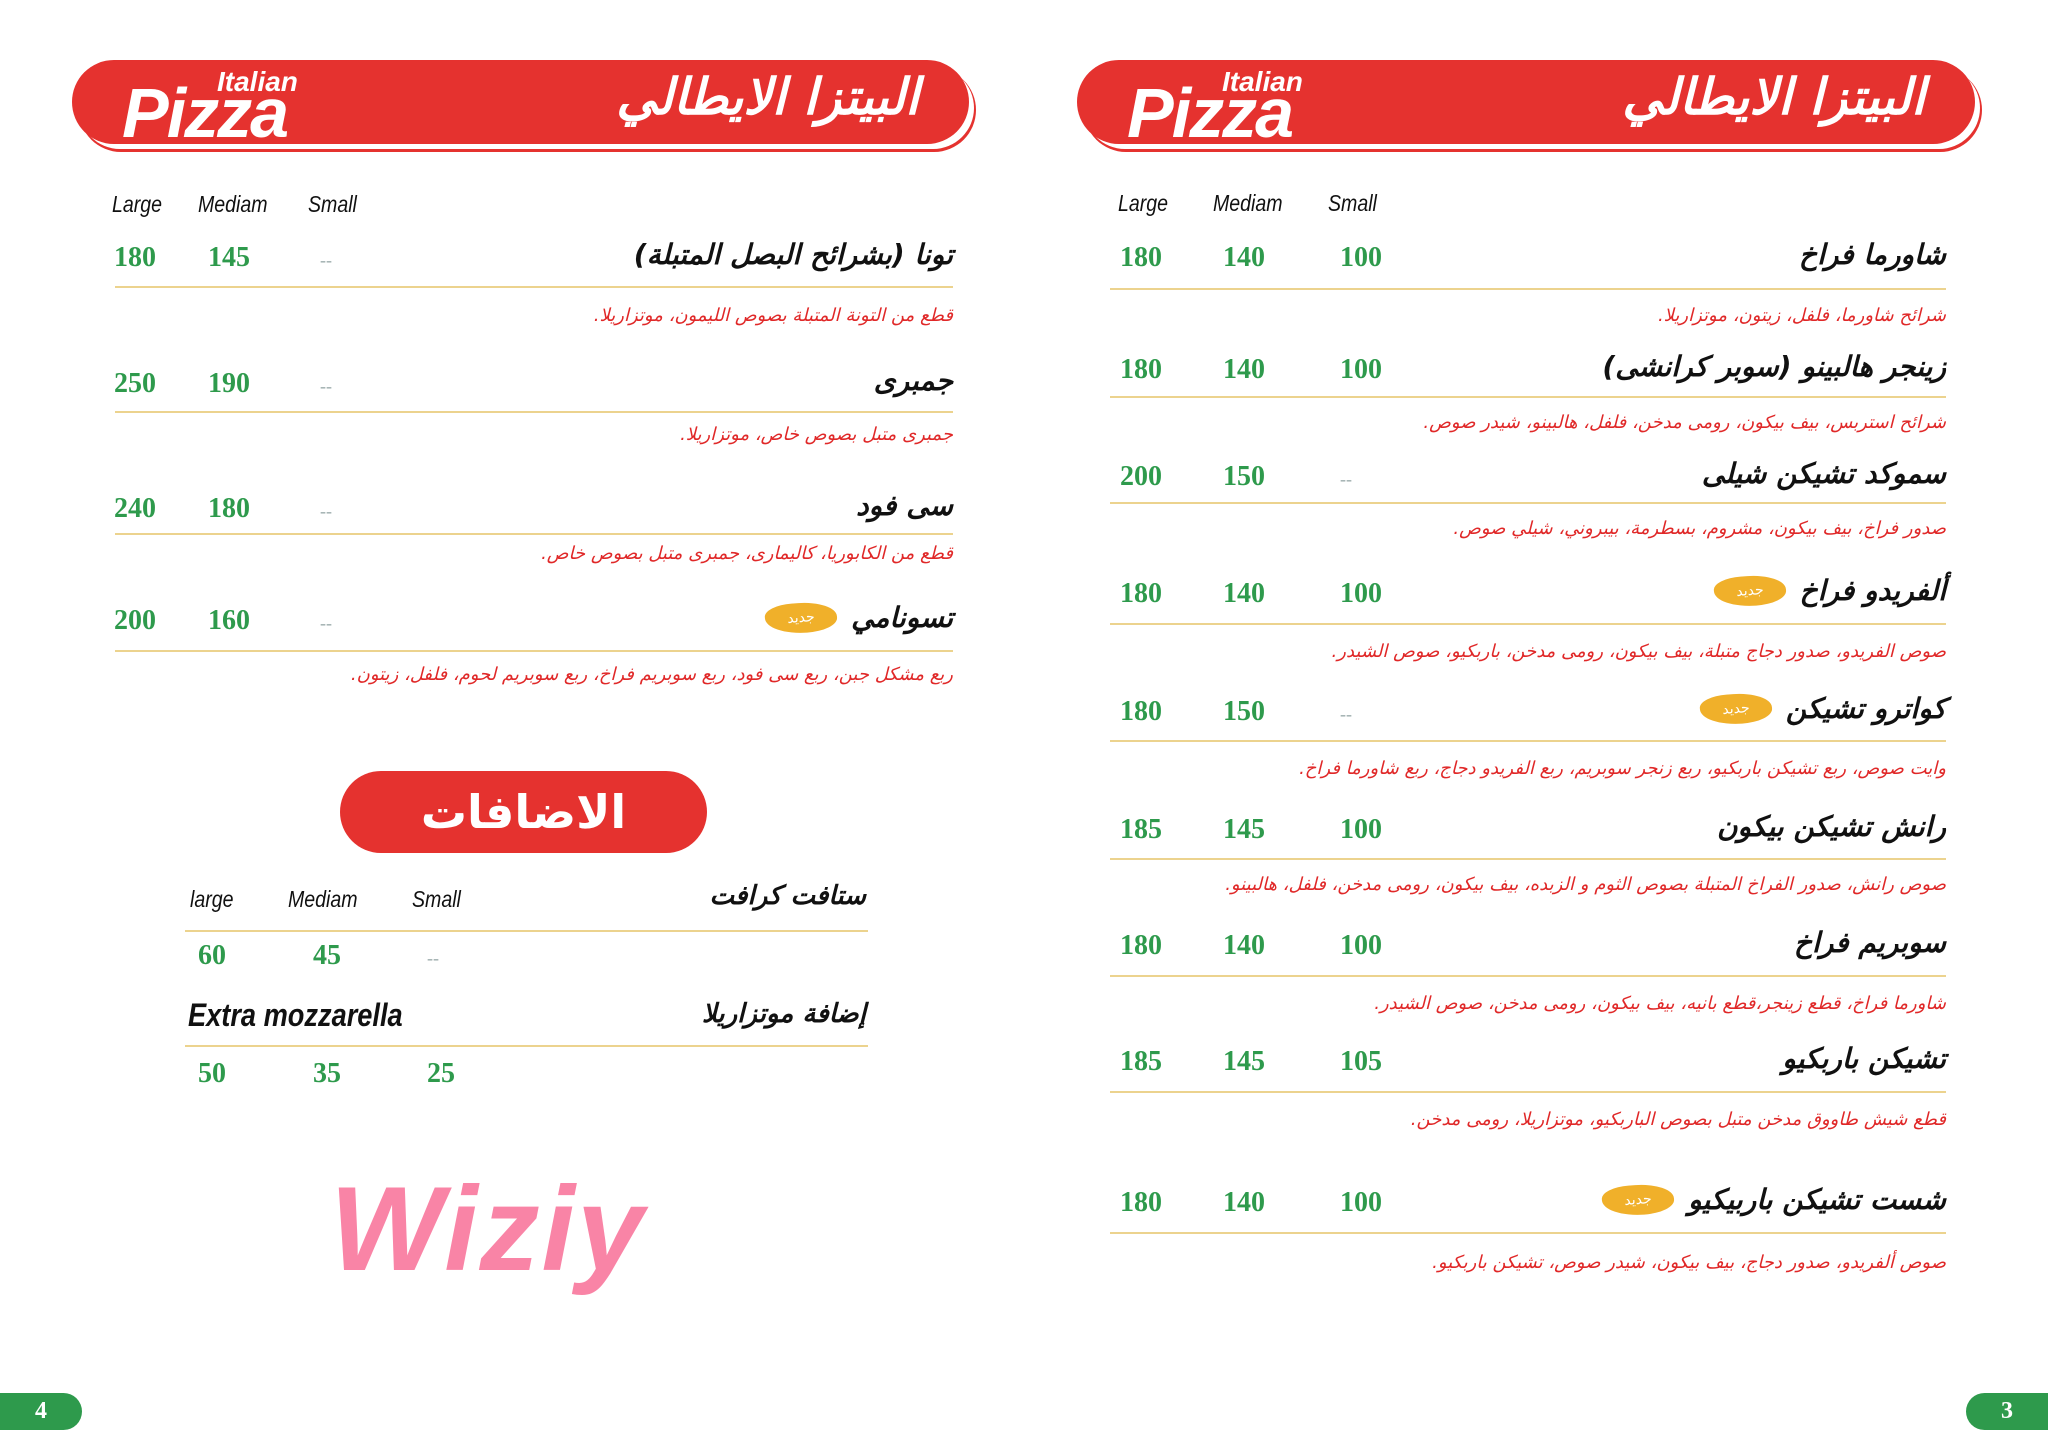  I want to click on item-name: سى فود, so click(904, 505).